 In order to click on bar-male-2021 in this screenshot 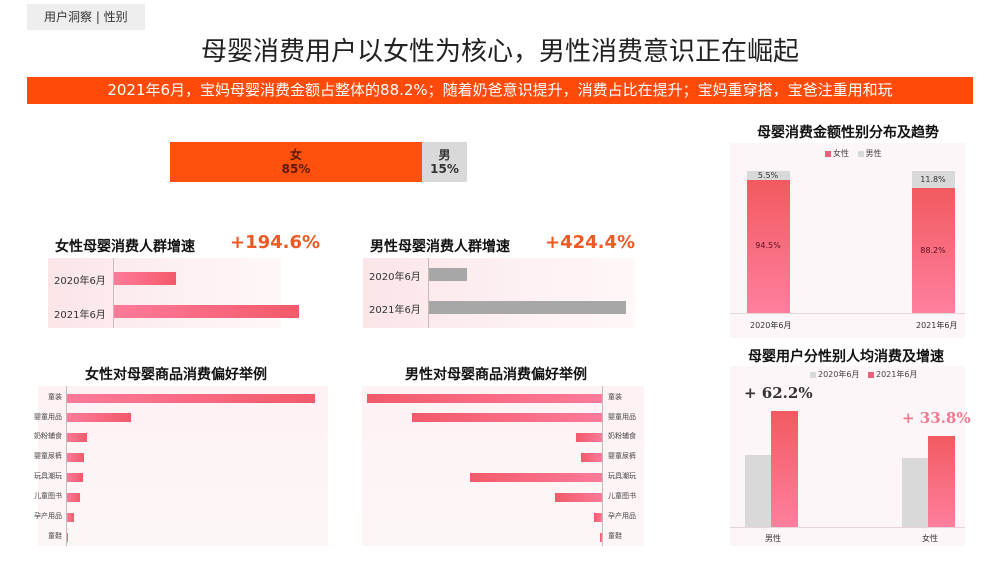, I will do `click(784, 469)`.